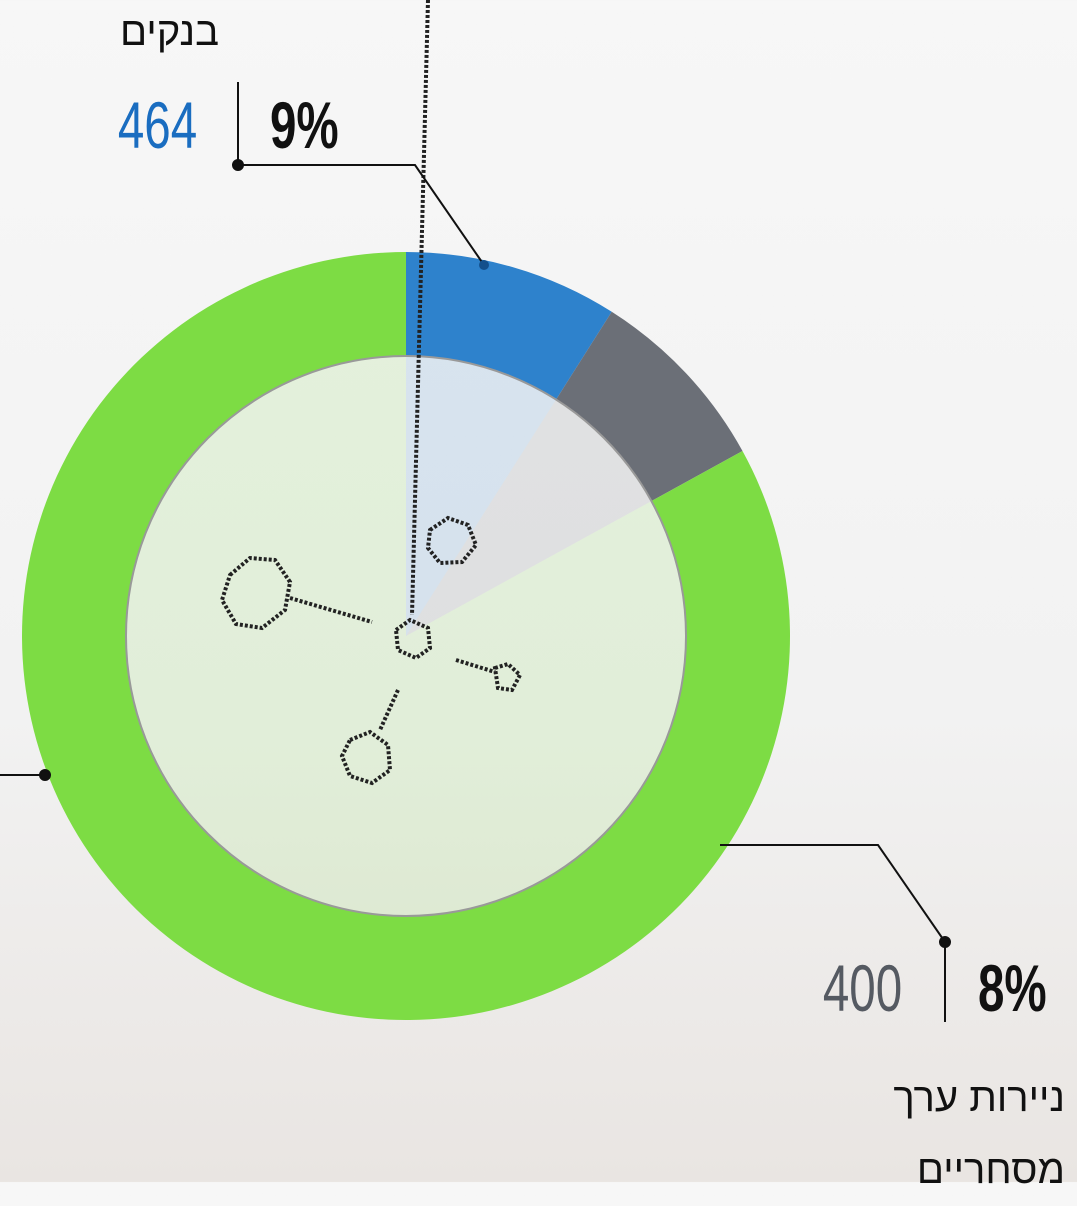 Image resolution: width=1077 pixels, height=1206 pixels. Describe the element at coordinates (157, 125) in the screenshot. I see `amount-label: 464` at that location.